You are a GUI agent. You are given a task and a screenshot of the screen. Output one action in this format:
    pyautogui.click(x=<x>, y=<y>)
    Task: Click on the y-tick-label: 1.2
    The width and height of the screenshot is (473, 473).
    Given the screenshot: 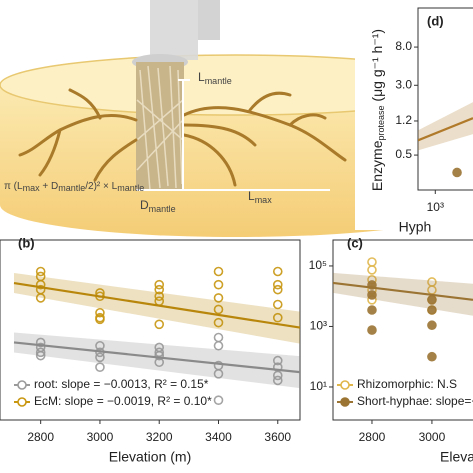 What is the action you would take?
    pyautogui.click(x=403, y=120)
    